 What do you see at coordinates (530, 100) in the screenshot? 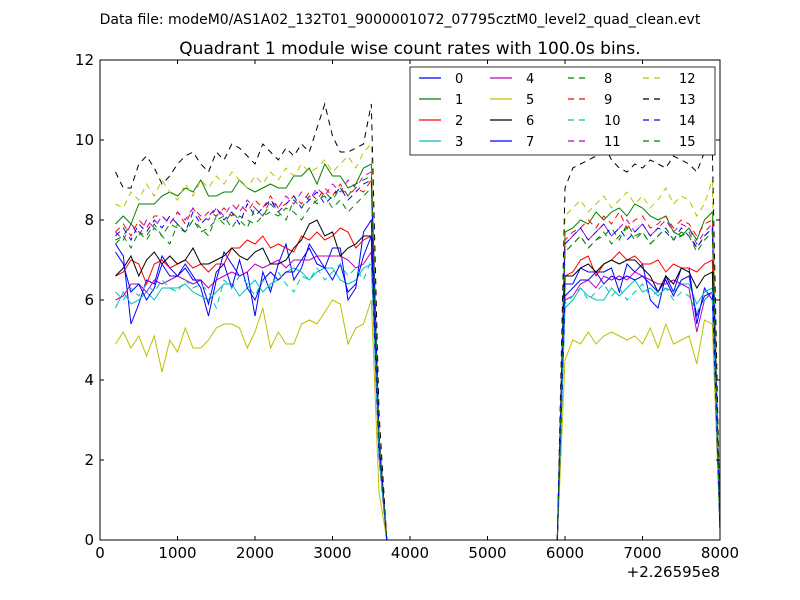
I see `legend-label-5: 5` at bounding box center [530, 100].